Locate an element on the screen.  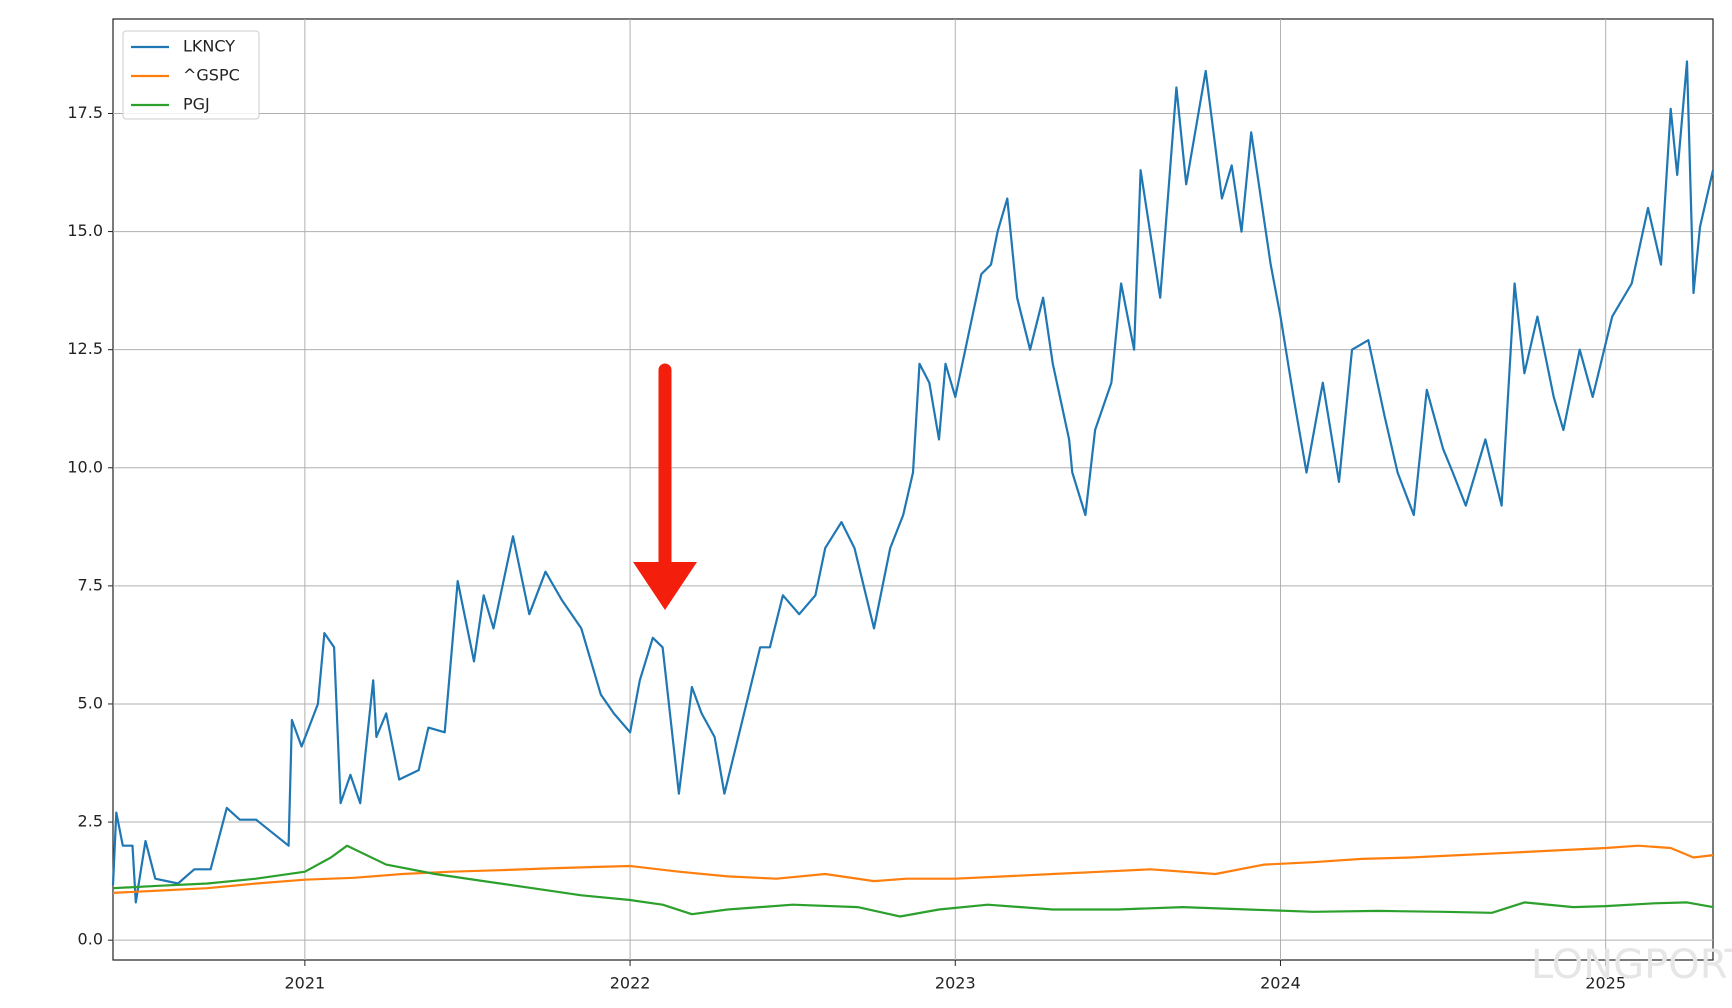
y-tick-label: 15.0 is located at coordinates (85, 230).